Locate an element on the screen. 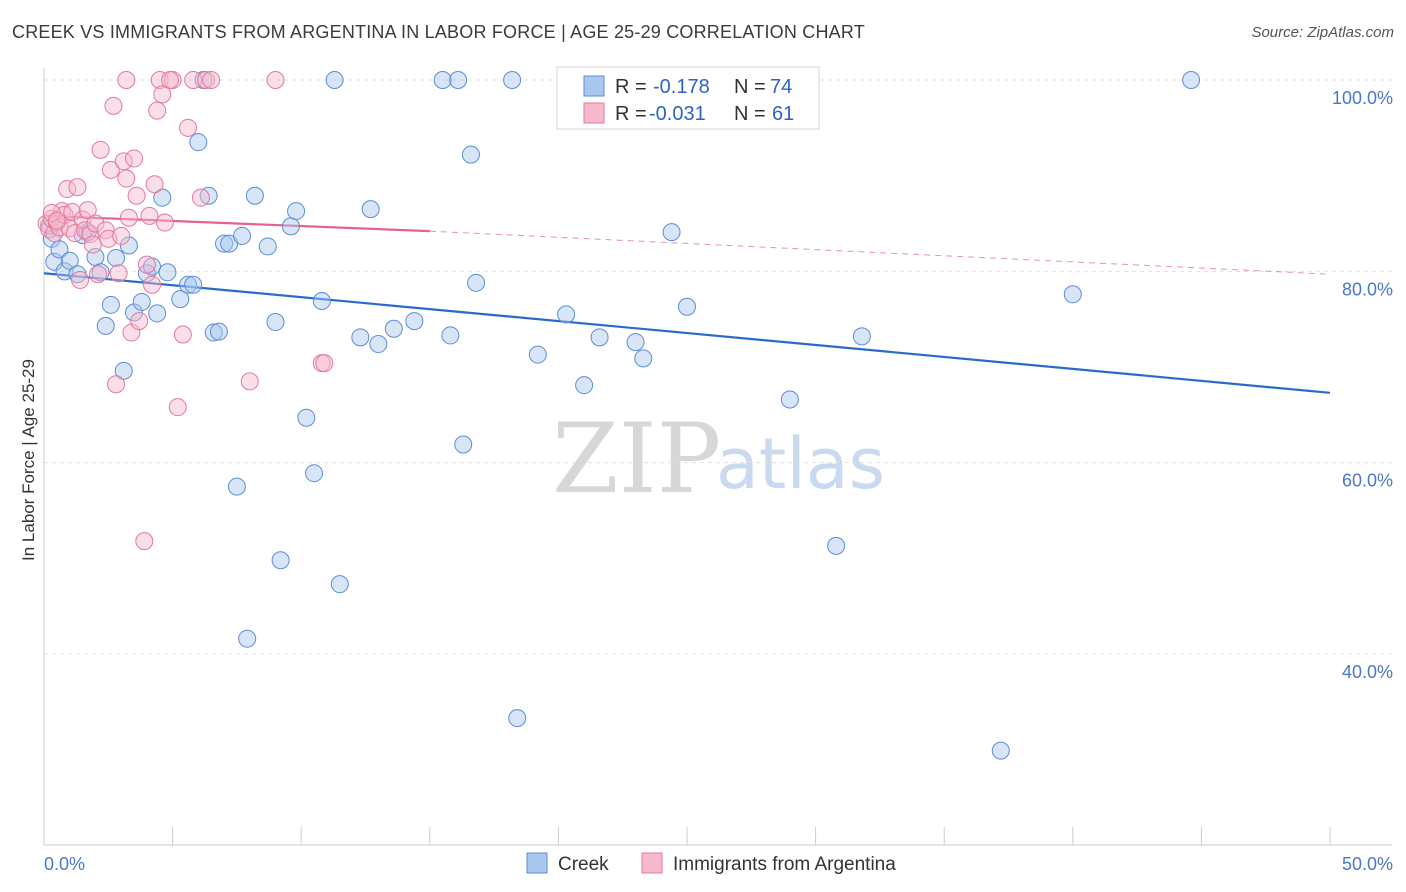  argentina-trend-extension is located at coordinates (880, 252).